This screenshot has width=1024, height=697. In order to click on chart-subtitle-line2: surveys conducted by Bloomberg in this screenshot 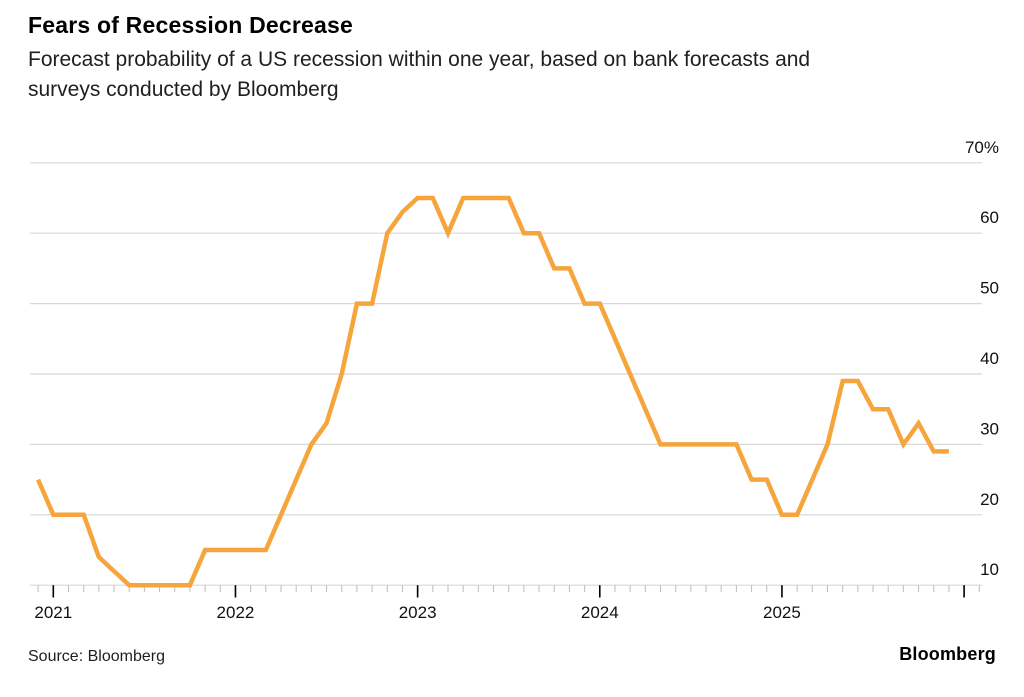, I will do `click(183, 89)`.